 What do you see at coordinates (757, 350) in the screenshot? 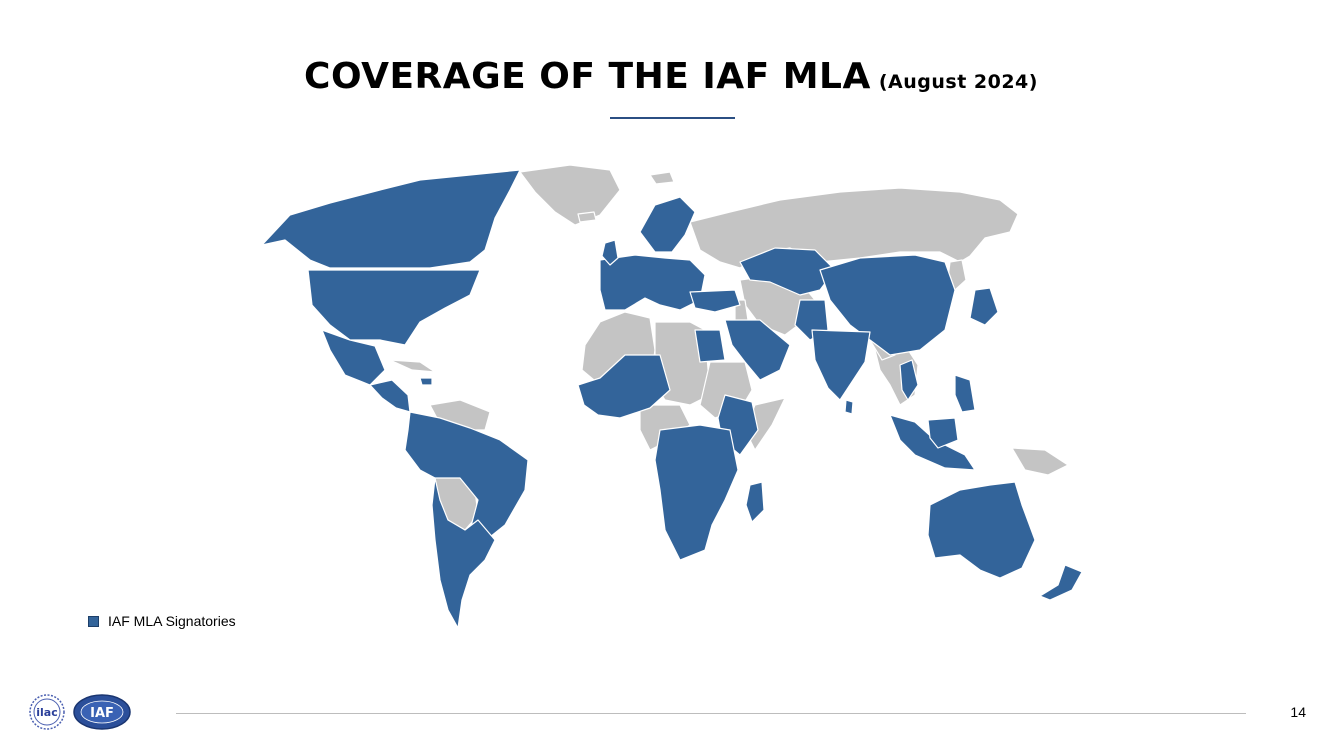
I see `region-arabia` at bounding box center [757, 350].